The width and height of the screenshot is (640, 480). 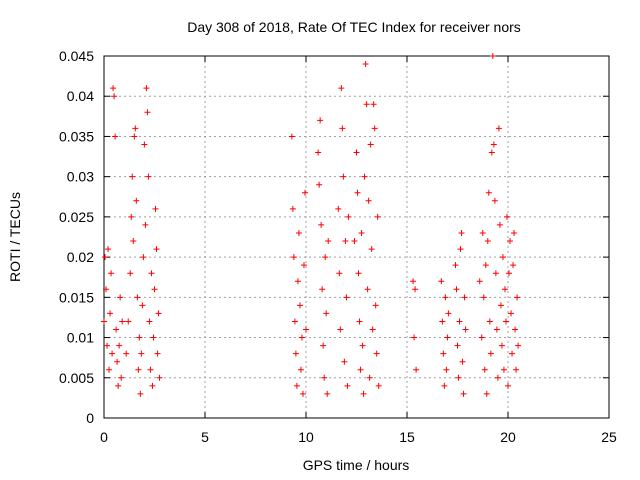 What do you see at coordinates (407, 437) in the screenshot?
I see `x-tick-label: 15` at bounding box center [407, 437].